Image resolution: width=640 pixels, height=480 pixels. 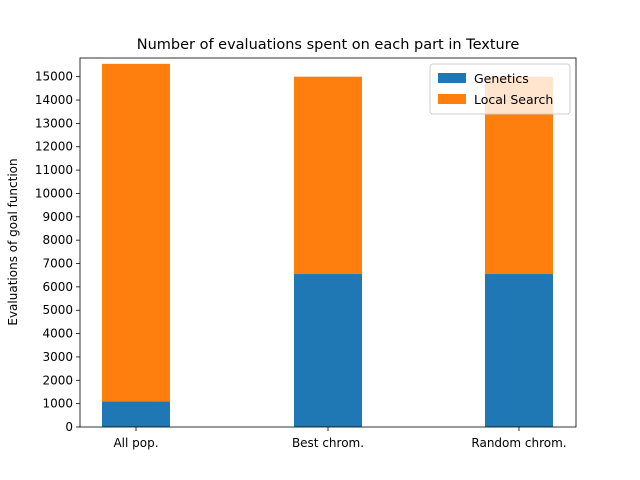 I want to click on legend-label-local-search: Local Search, so click(x=513, y=99).